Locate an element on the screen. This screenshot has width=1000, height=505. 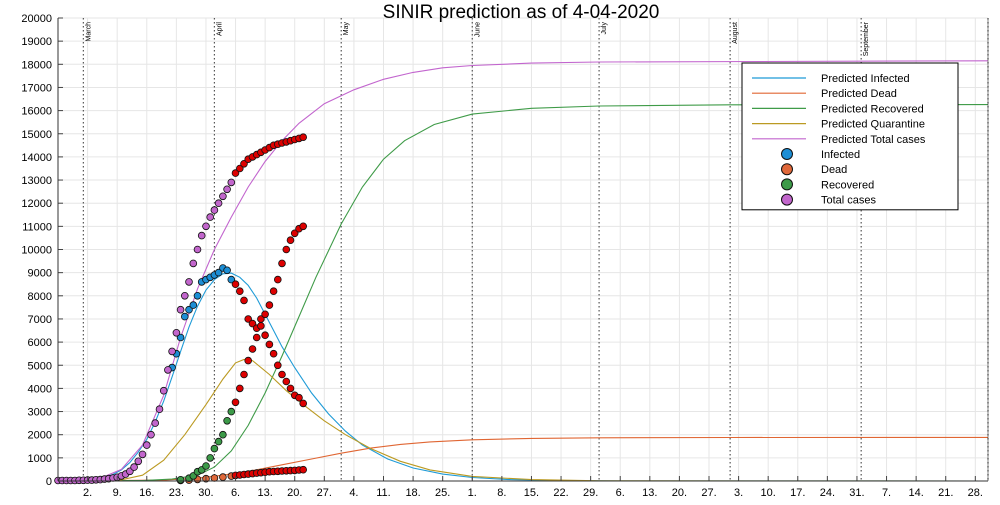
x-tick-label: 3. is located at coordinates (738, 493).